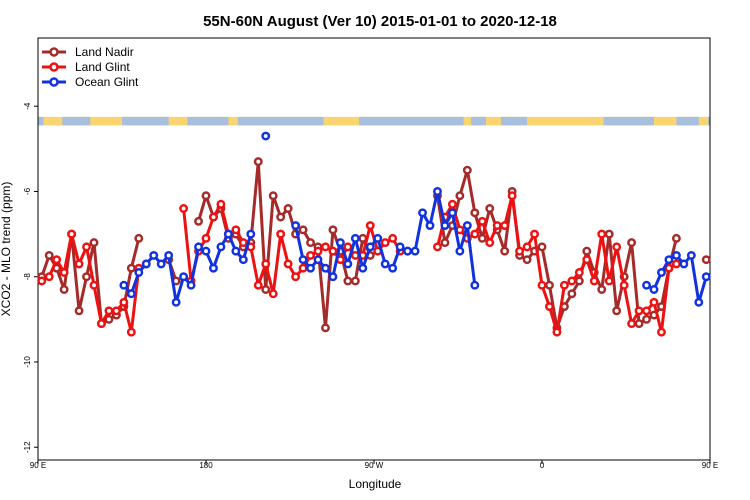 The width and height of the screenshot is (750, 500). I want to click on series-line, so click(556, 249).